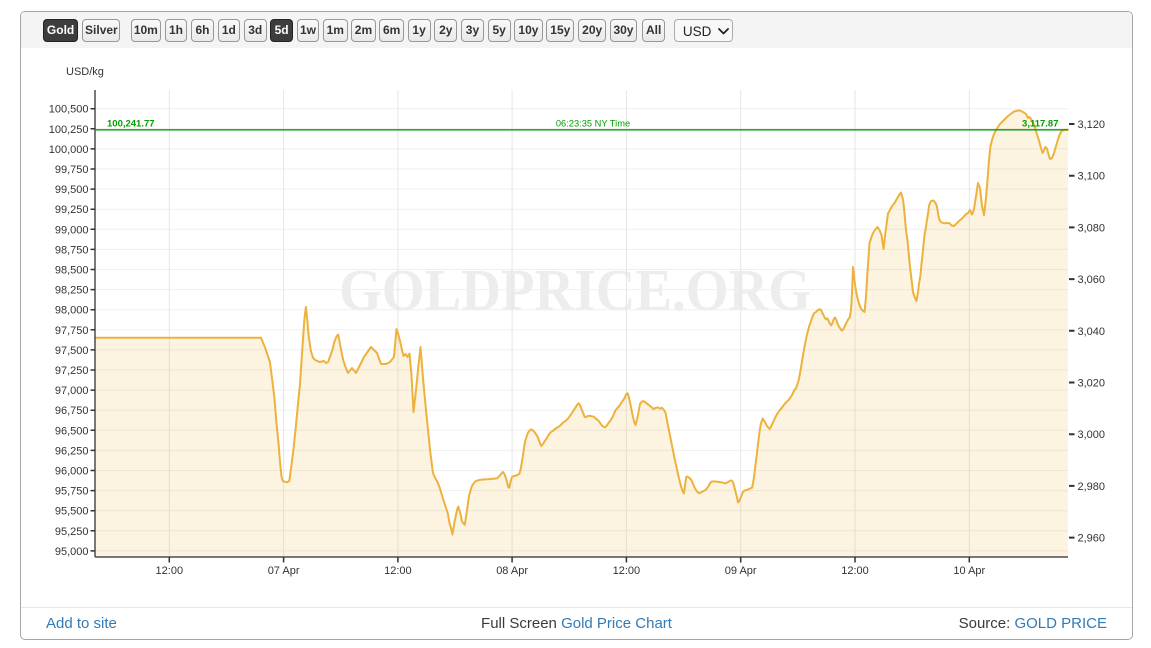 This screenshot has width=1151, height=648. Describe the element at coordinates (72, 391) in the screenshot. I see `svg-text: 97,000` at that location.